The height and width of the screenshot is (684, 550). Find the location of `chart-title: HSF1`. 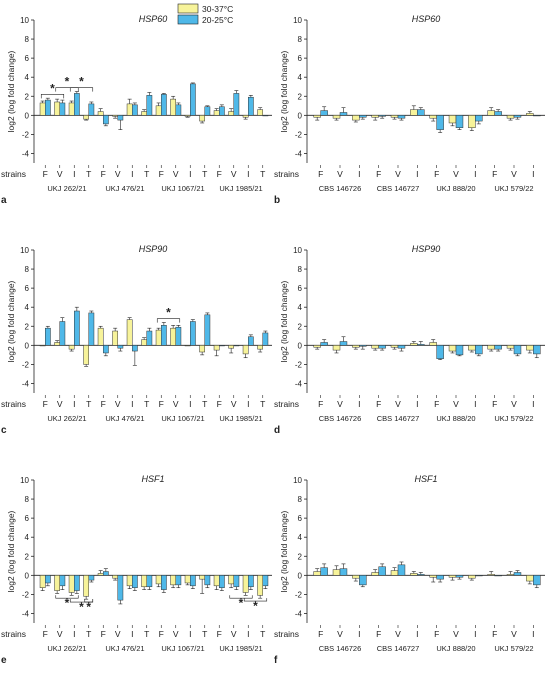

chart-title: HSF1 is located at coordinates (425, 479).